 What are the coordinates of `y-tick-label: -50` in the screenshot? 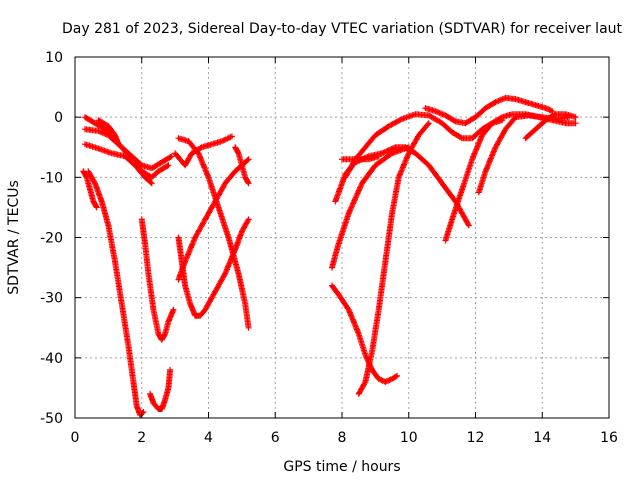 It's located at (51, 419).